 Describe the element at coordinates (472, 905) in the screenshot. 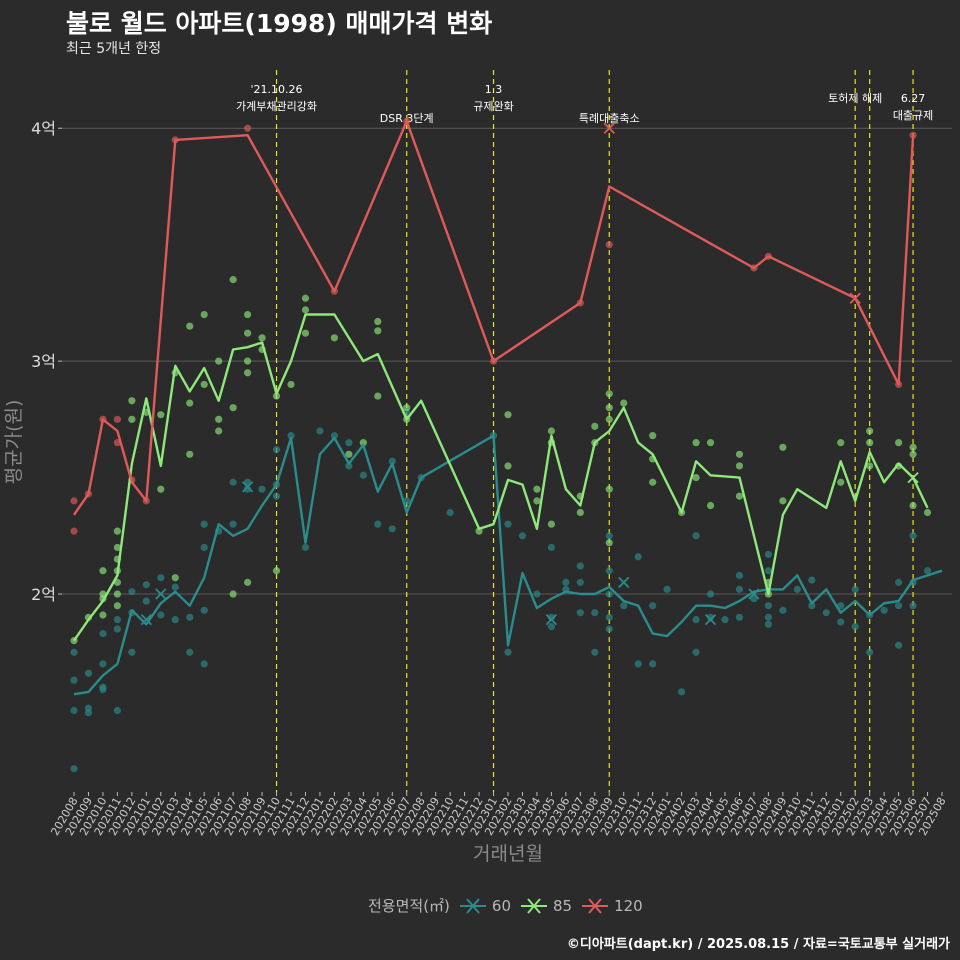

I see `legend-key-60-icon` at that location.